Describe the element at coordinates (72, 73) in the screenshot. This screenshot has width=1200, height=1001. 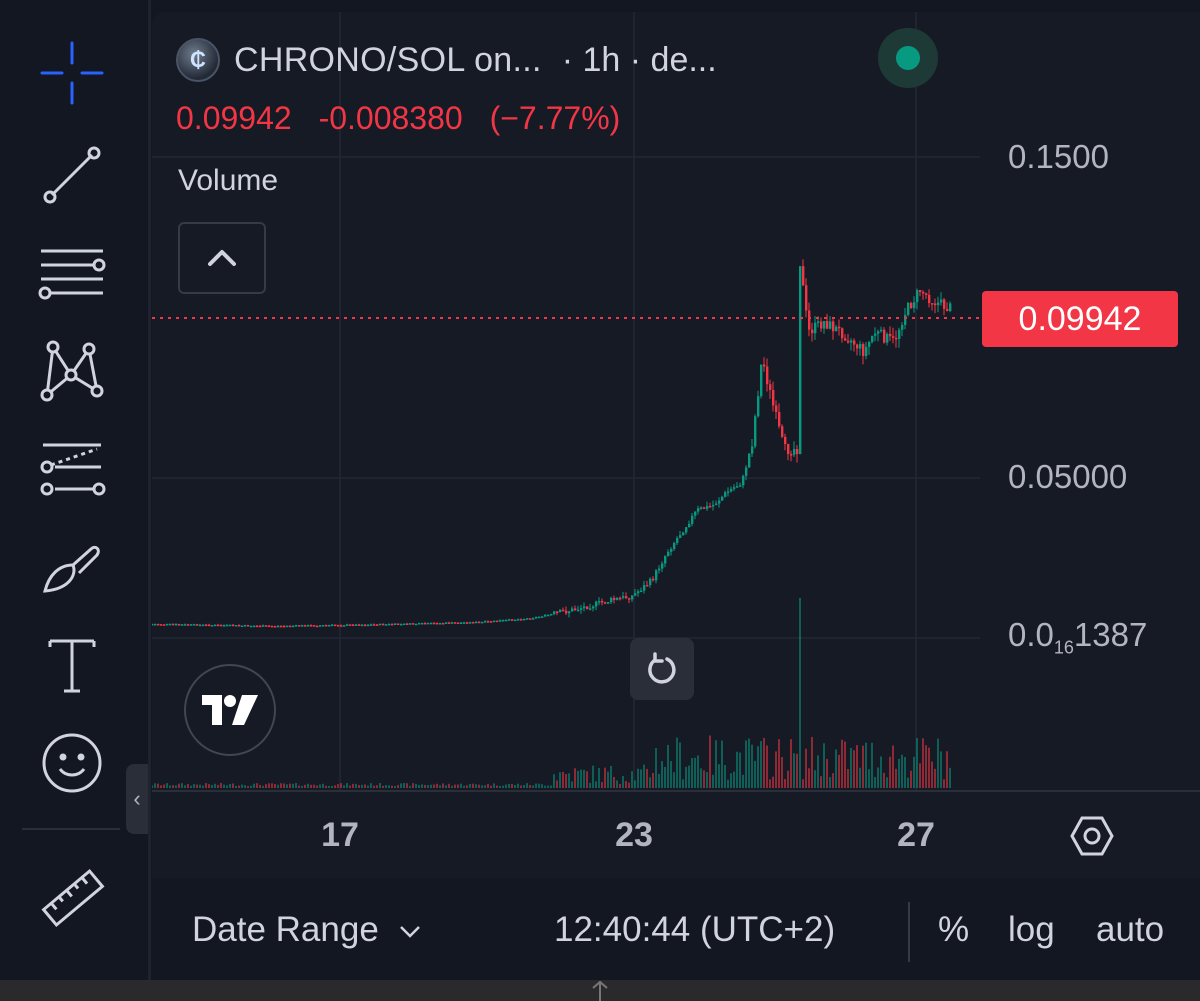
I see `crosshair-icon` at that location.